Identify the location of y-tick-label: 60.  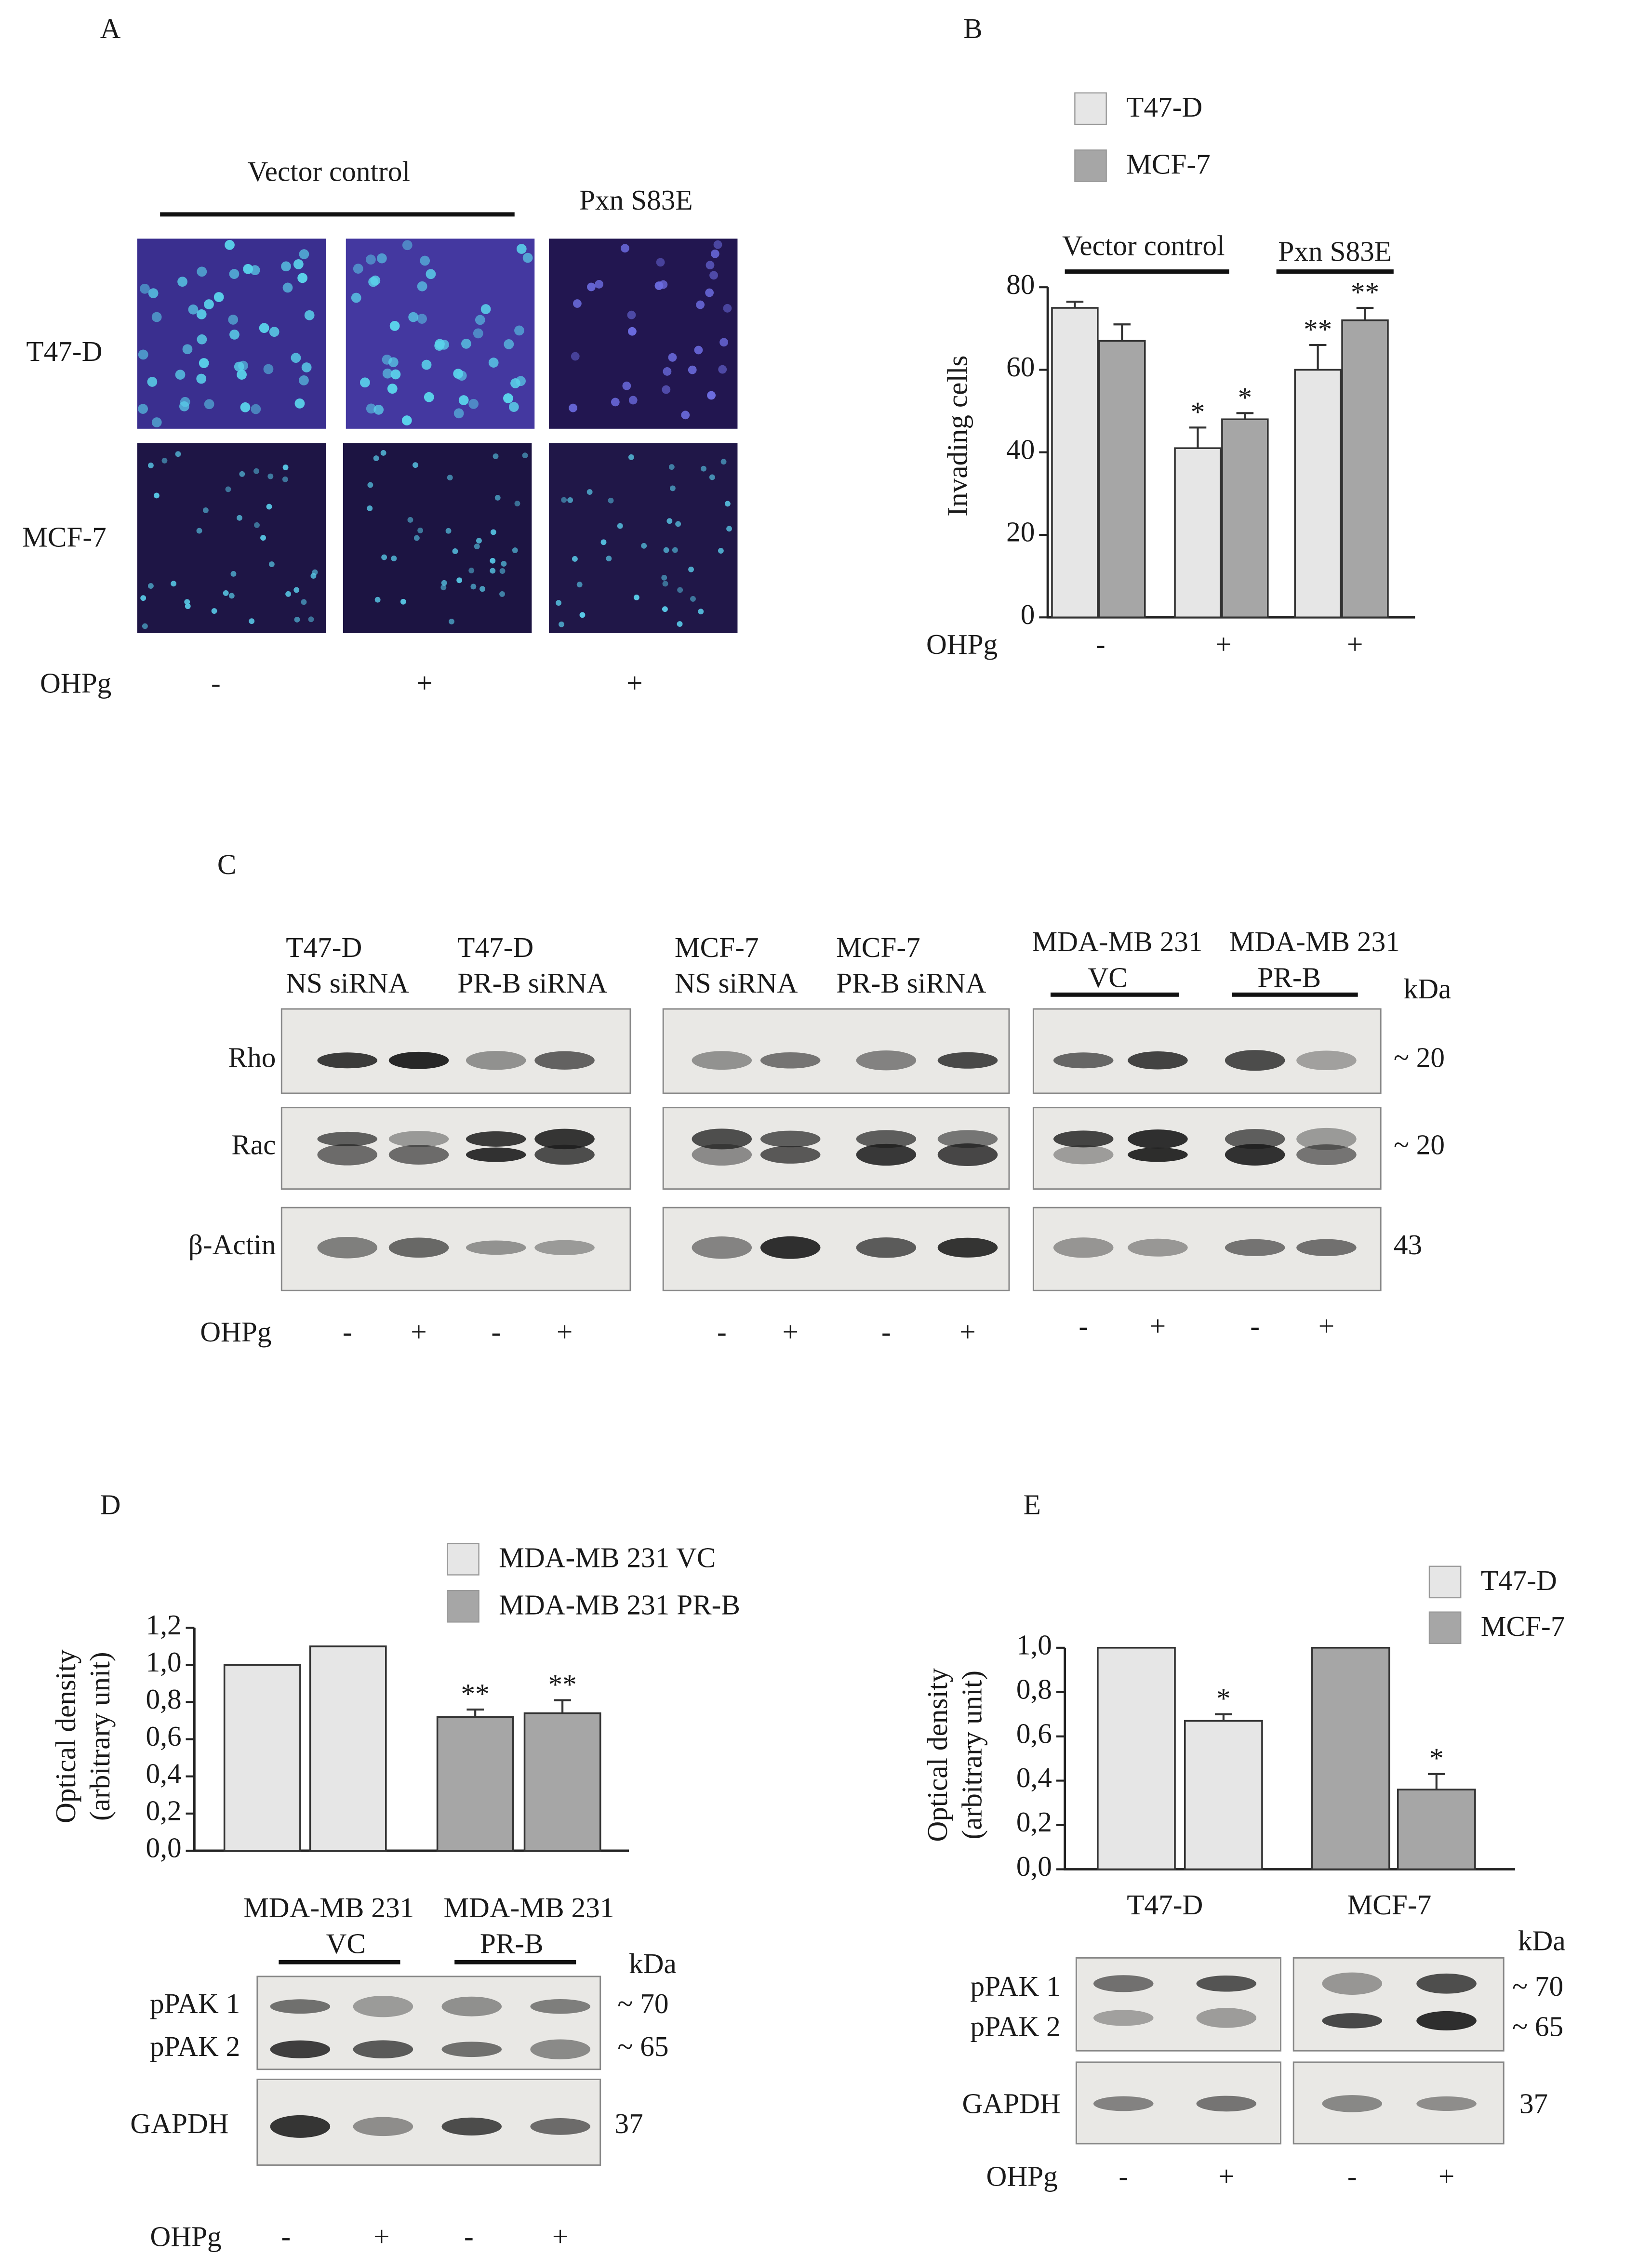
(1021, 367).